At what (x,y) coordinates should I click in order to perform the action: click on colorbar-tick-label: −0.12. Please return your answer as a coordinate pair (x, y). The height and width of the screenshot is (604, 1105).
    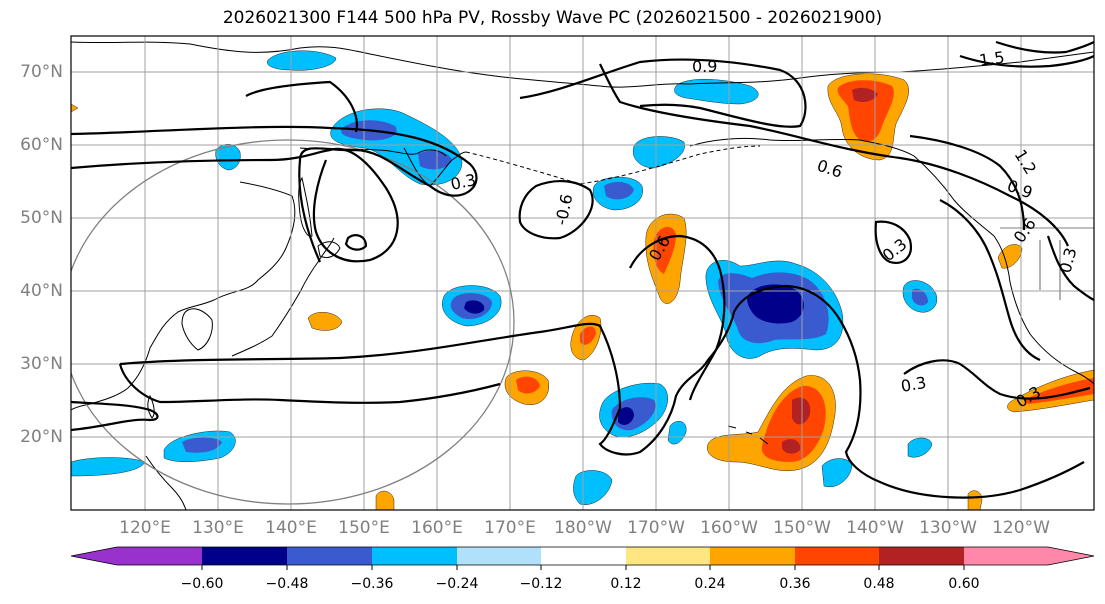
    Looking at the image, I should click on (541, 584).